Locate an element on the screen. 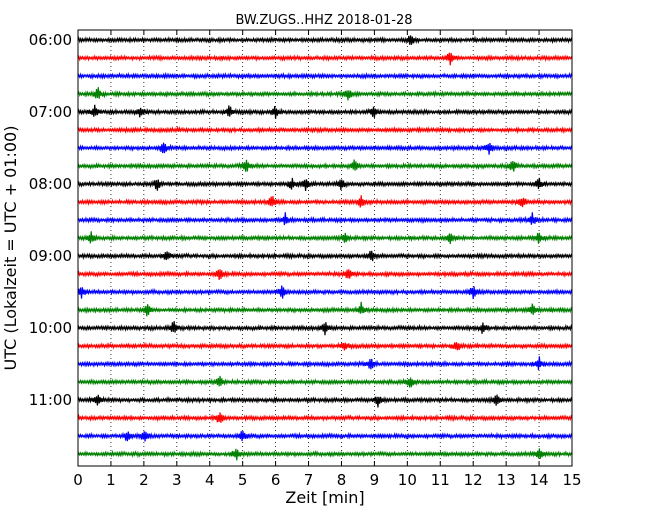 This screenshot has height=520, width=650. x-tick-label: 9 is located at coordinates (375, 480).